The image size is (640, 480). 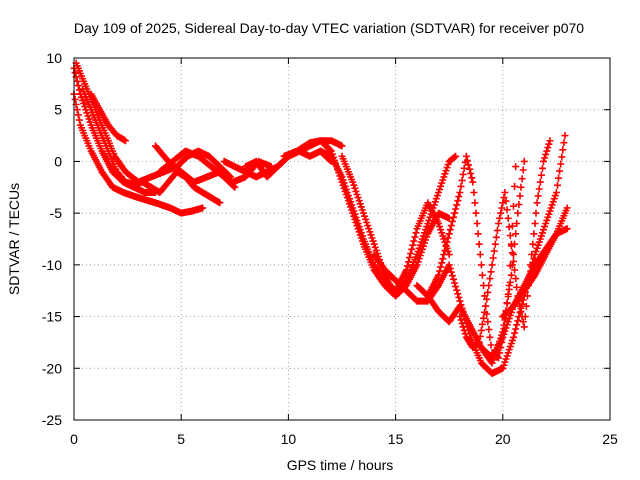 I want to click on y-tick-label: -20, so click(x=52, y=368).